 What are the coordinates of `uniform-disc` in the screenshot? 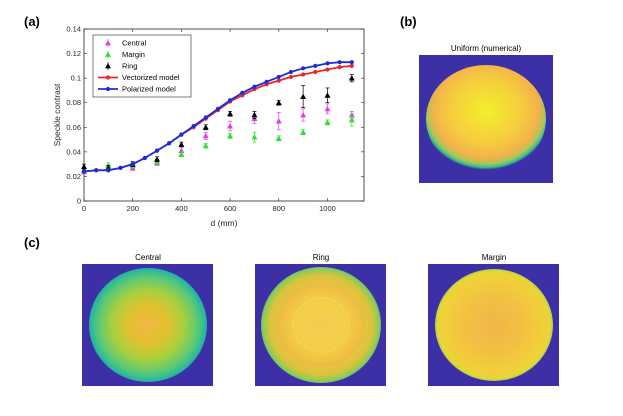 It's located at (486, 119).